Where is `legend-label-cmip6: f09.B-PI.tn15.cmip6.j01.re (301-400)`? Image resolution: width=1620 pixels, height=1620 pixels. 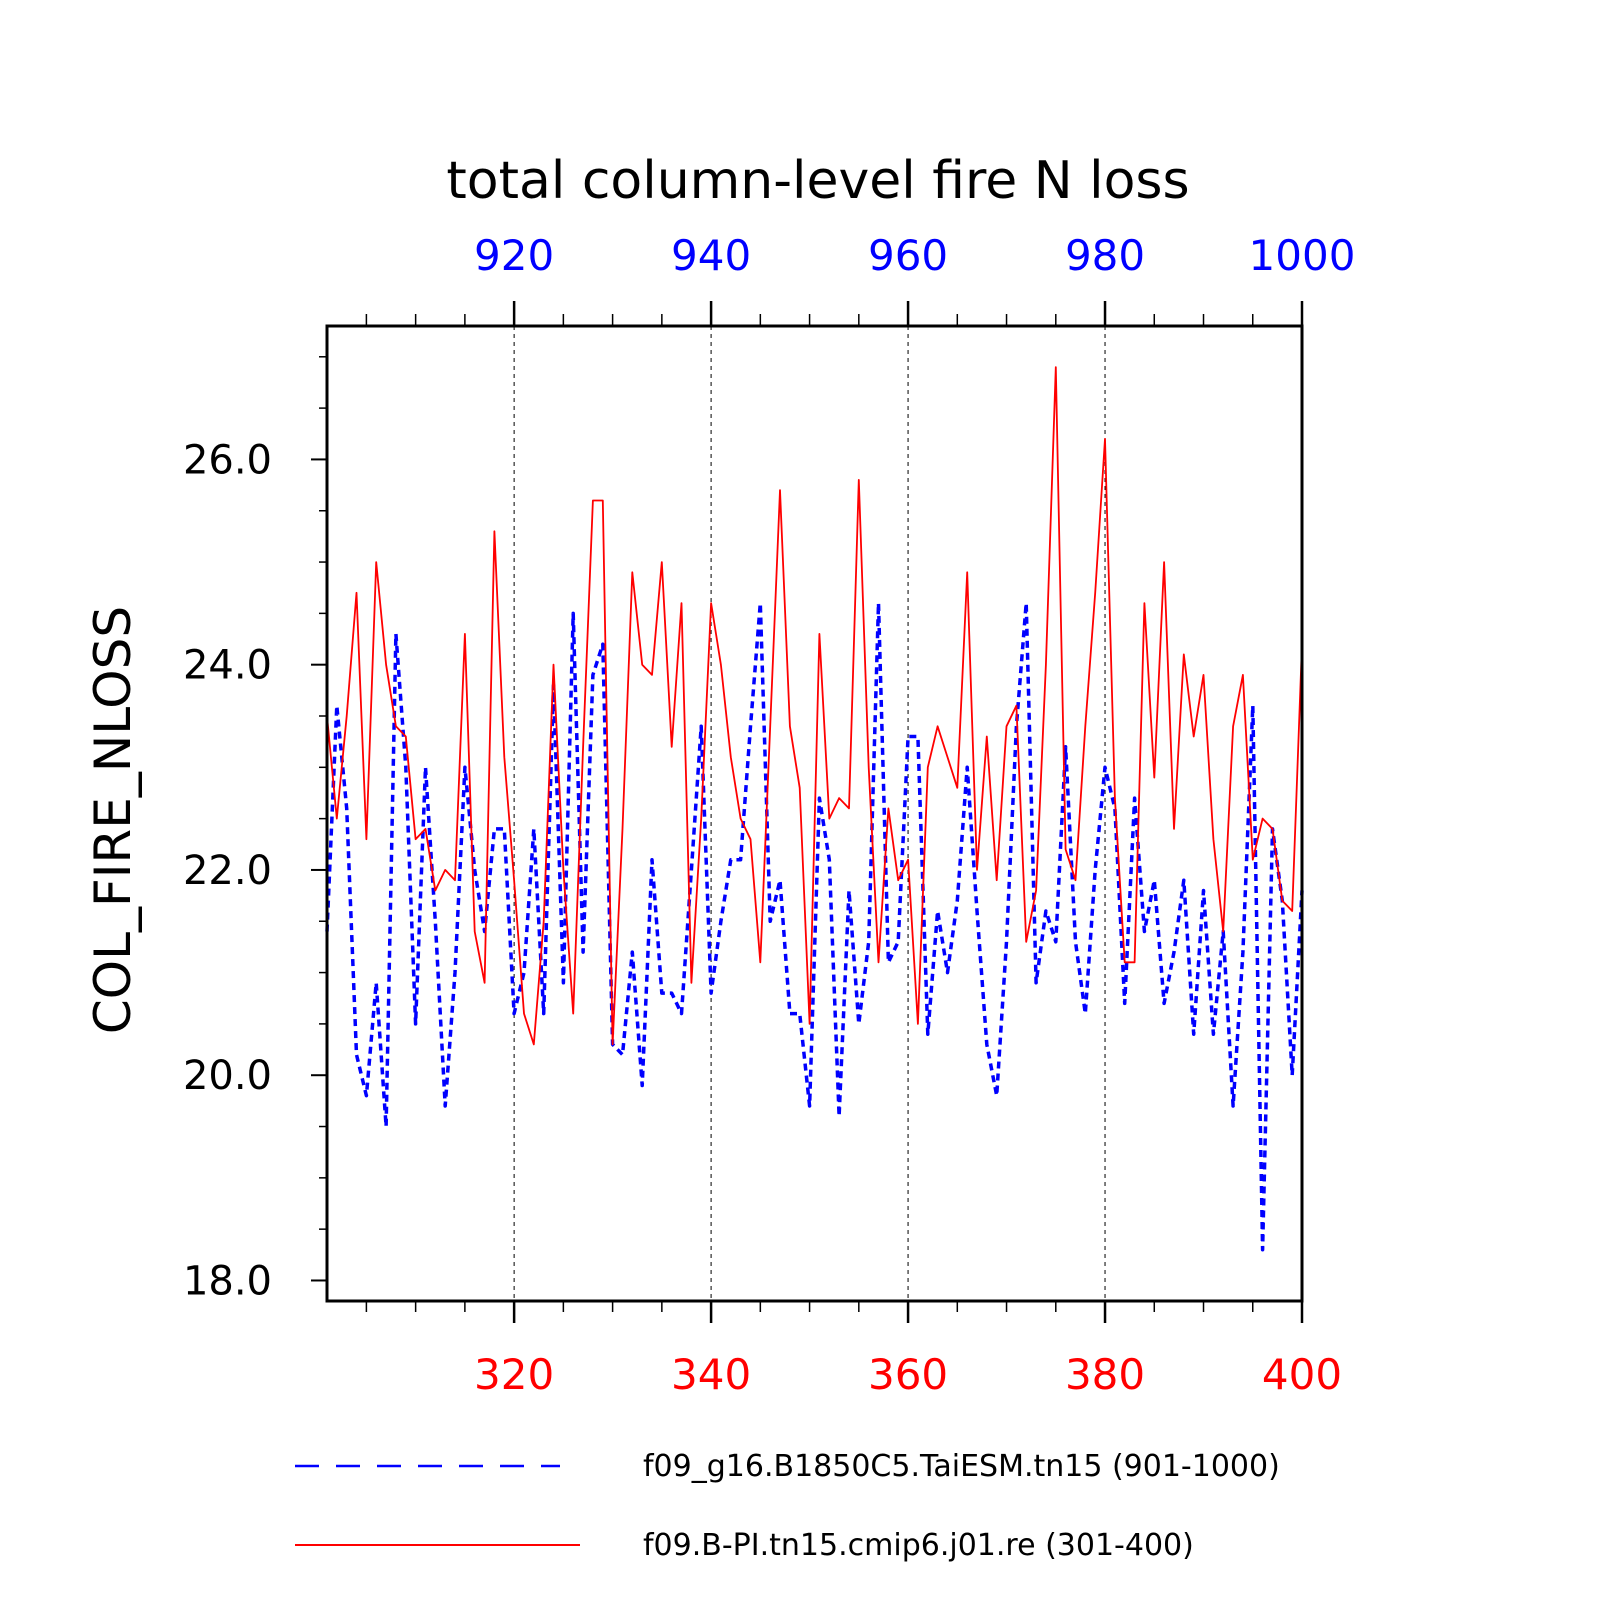
legend-label-cmip6: f09.B-PI.tn15.cmip6.j01.re (301-400) is located at coordinates (918, 1545).